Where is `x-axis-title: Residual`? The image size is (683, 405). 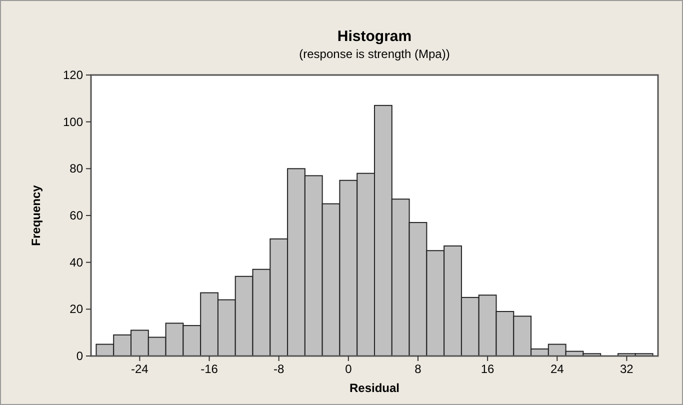 x-axis-title: Residual is located at coordinates (374, 388).